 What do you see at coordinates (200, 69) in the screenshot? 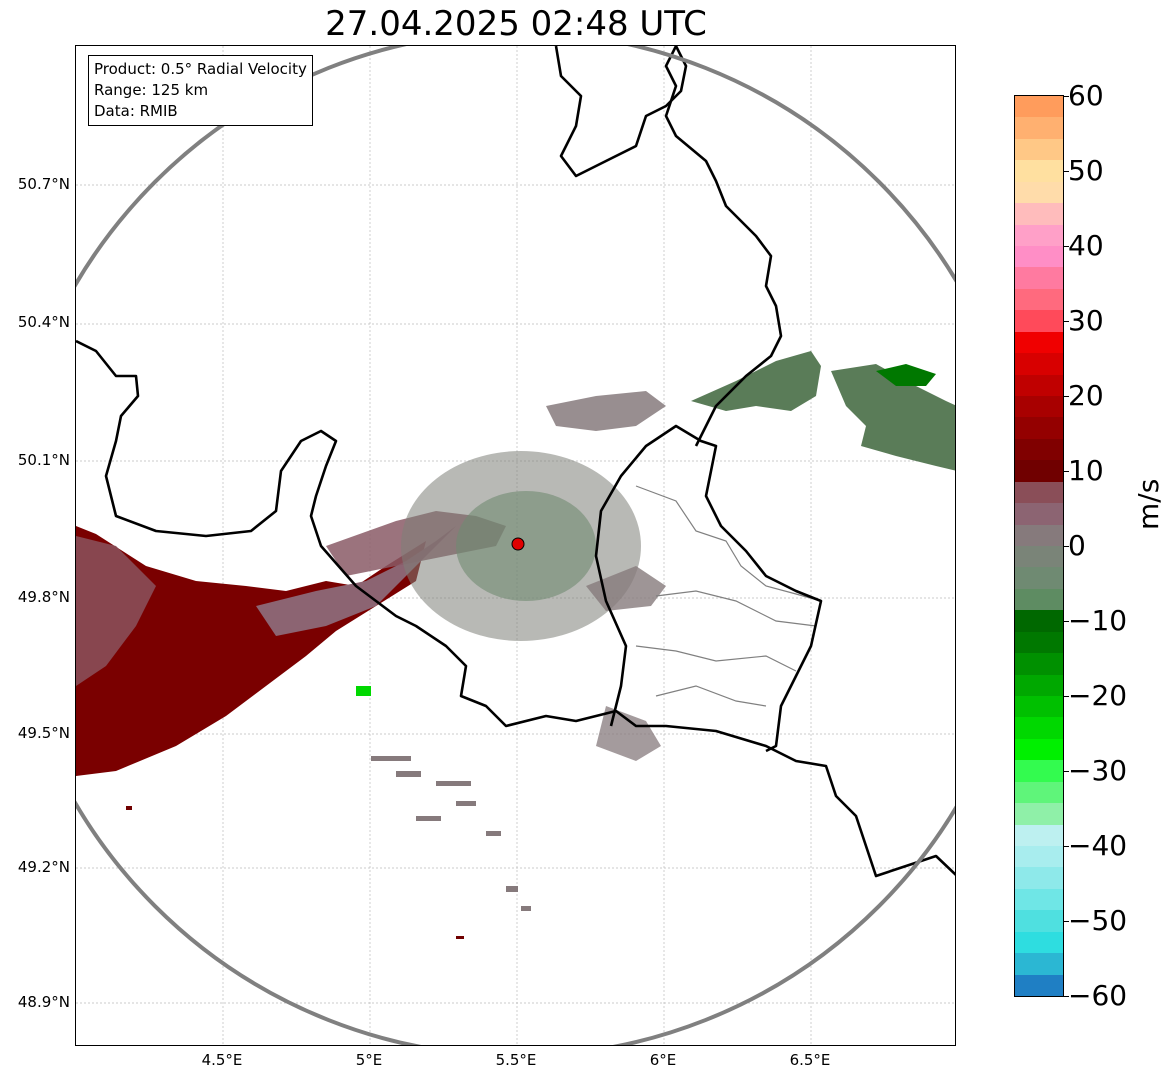
I see `info-product: Product: 0.5° Radial Velocity` at bounding box center [200, 69].